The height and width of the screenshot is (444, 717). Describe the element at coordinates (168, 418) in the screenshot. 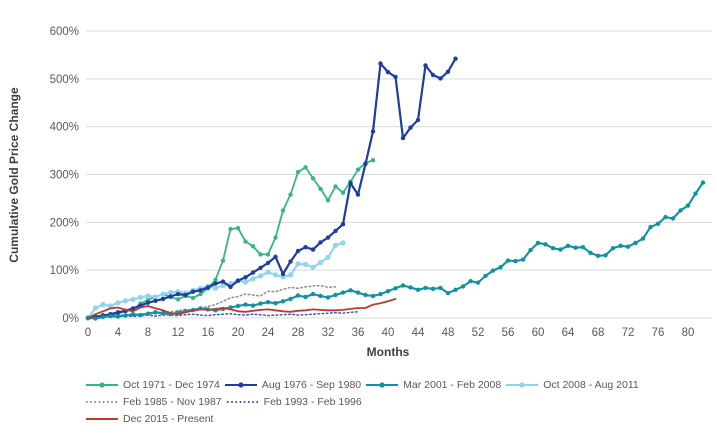

I see `legend-label: Dec 2015 - Present` at that location.